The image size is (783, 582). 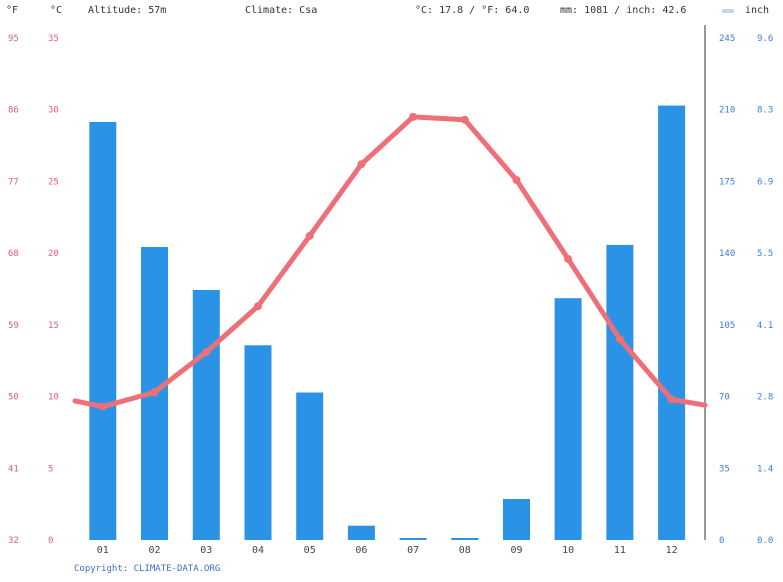 I want to click on y-tick-mm-6: 210, so click(x=727, y=111).